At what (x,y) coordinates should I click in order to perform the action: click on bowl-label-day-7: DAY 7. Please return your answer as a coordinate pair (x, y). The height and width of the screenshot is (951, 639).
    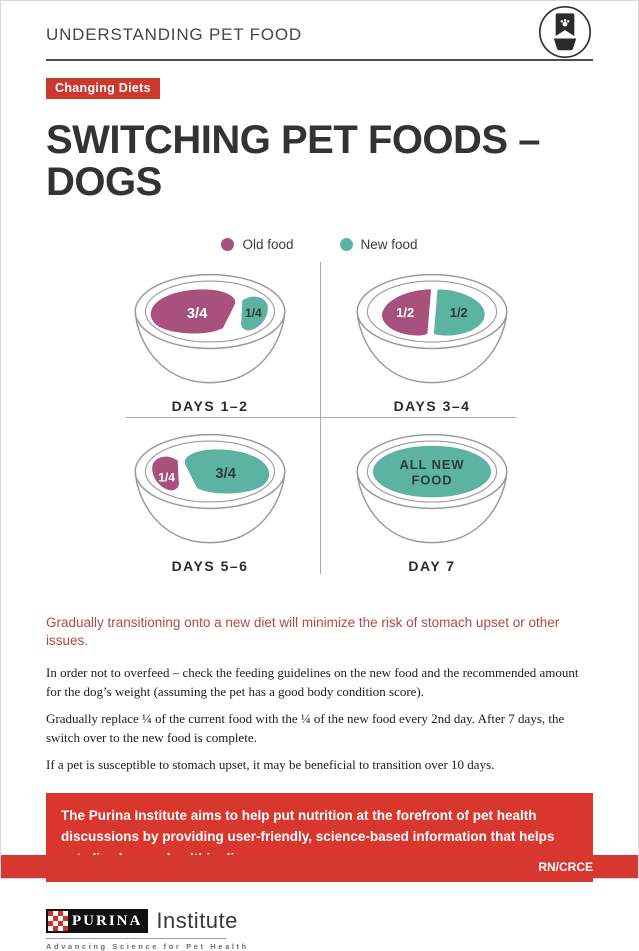
    Looking at the image, I should click on (432, 566).